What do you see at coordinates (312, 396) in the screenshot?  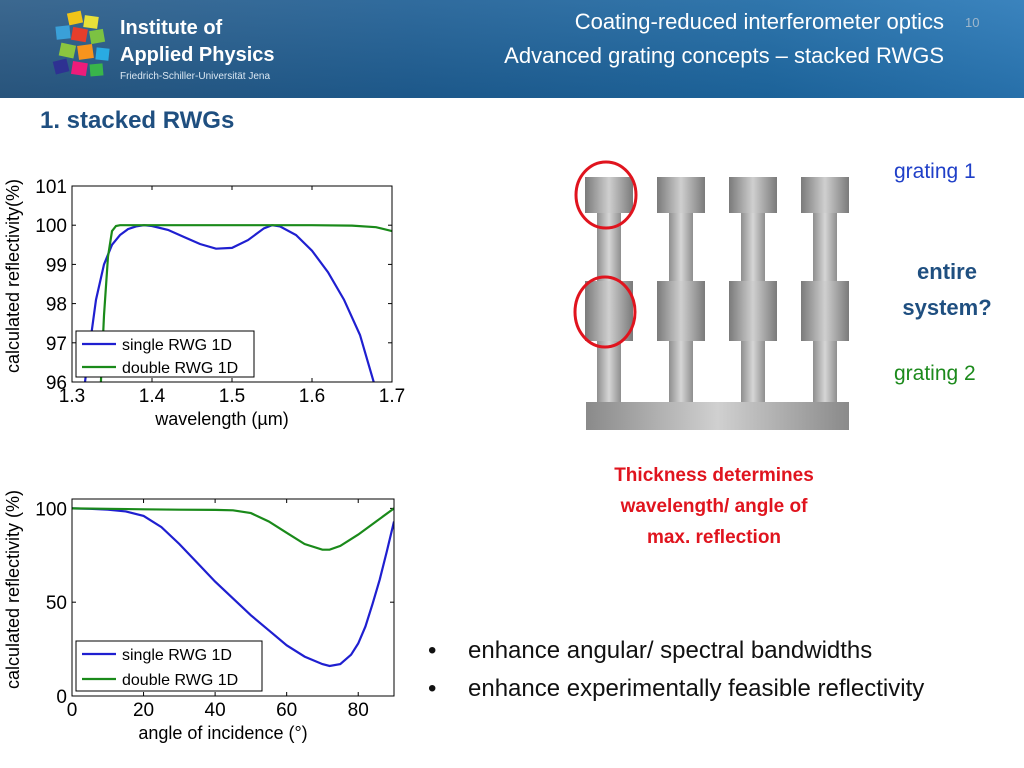 I see `x-tick-label: 1.6` at bounding box center [312, 396].